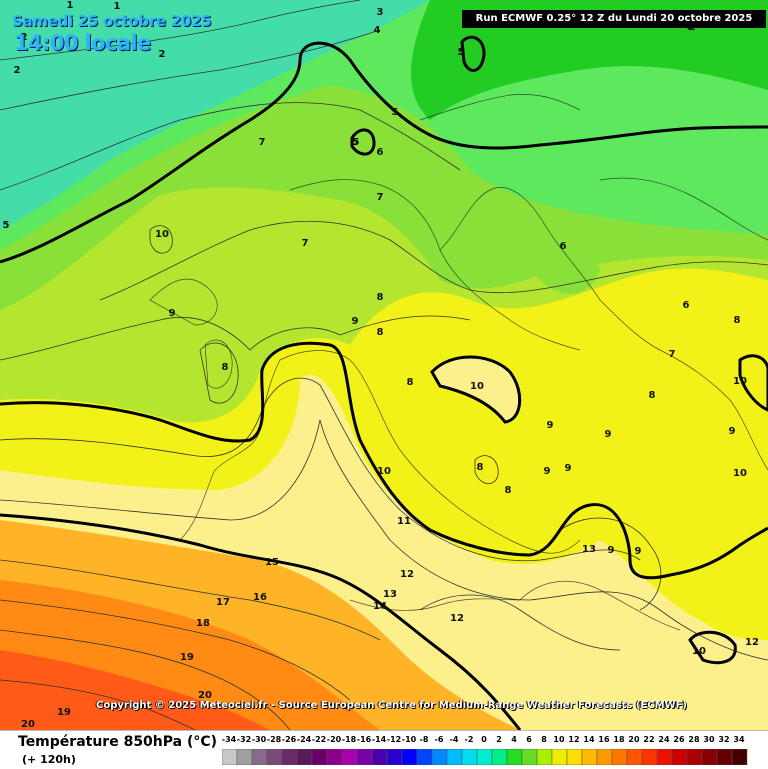 The width and height of the screenshot is (768, 769). Describe the element at coordinates (334, 739) in the screenshot. I see `legend-tick-label: -20` at that location.